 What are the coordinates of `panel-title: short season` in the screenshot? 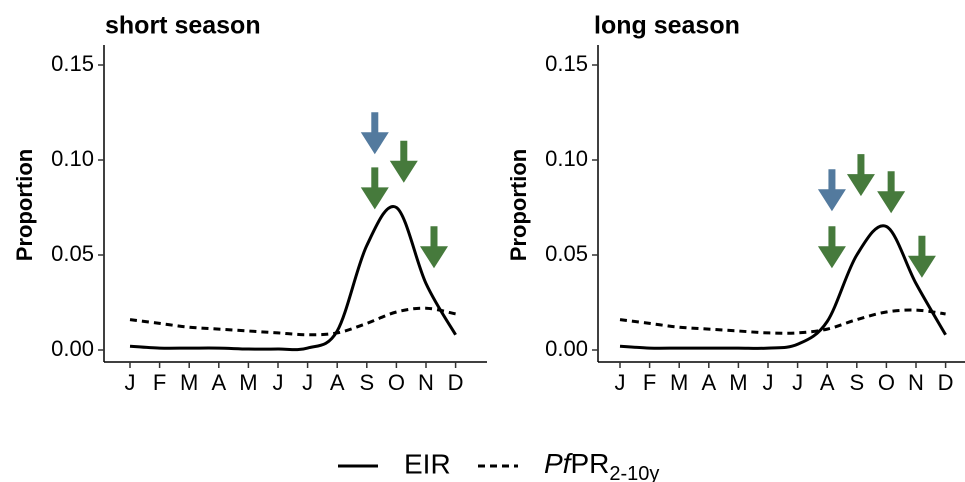 It's located at (183, 26).